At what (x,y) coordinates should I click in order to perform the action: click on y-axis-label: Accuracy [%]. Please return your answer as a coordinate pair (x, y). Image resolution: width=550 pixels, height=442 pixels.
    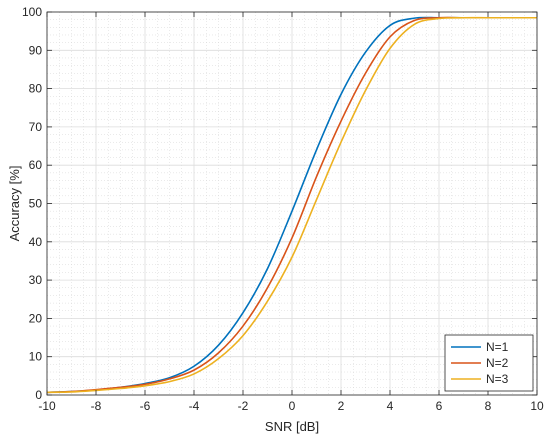
    Looking at the image, I should click on (14, 204).